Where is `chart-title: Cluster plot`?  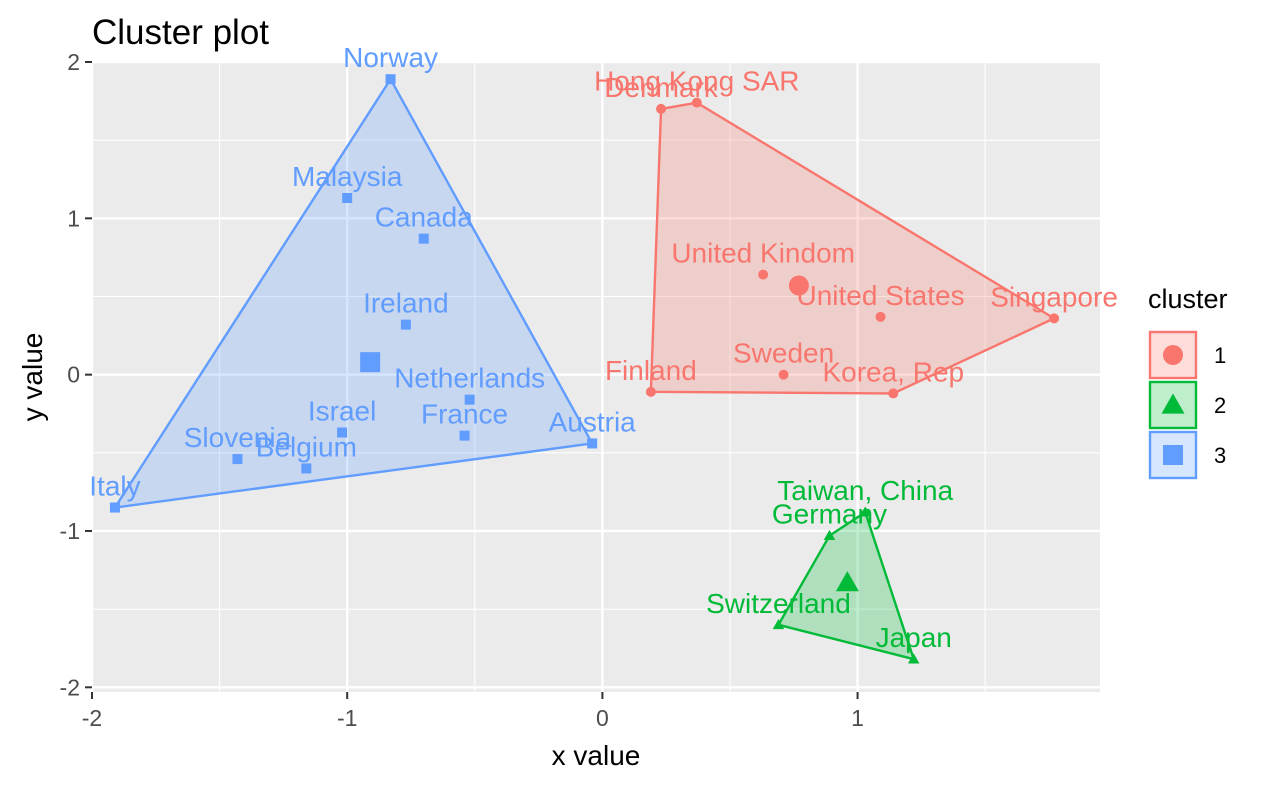 chart-title: Cluster plot is located at coordinates (180, 32).